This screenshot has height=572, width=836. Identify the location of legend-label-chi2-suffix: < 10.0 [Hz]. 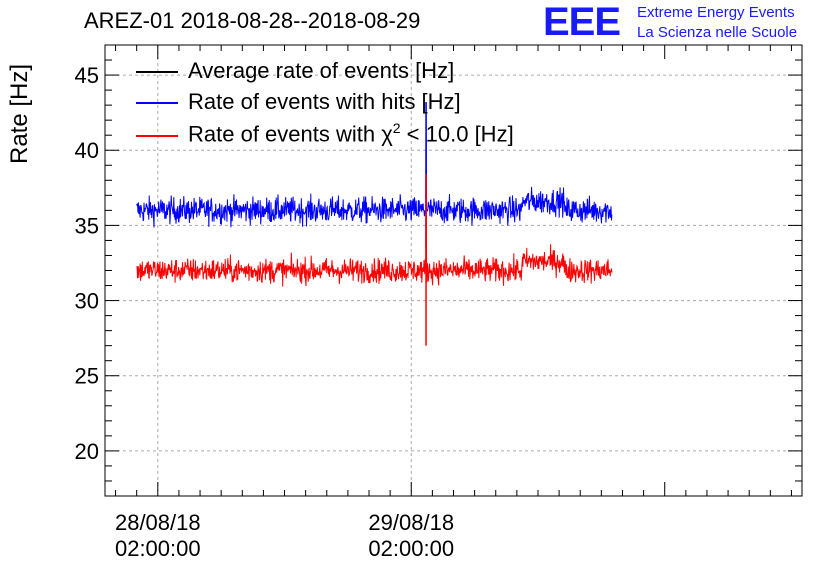
(457, 134).